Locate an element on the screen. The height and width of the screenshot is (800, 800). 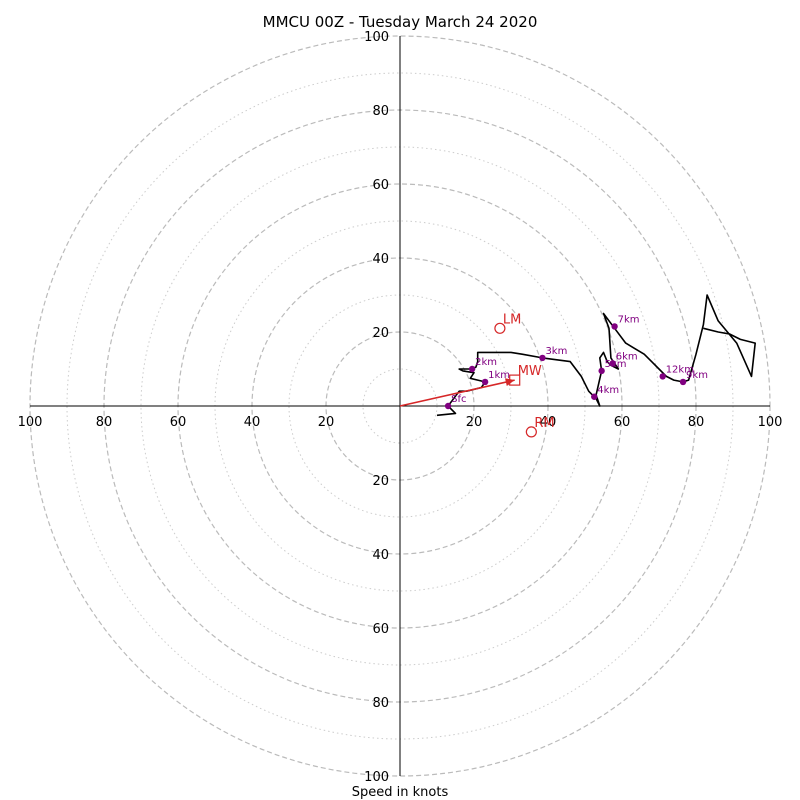
height-label: 7km is located at coordinates (629, 319).